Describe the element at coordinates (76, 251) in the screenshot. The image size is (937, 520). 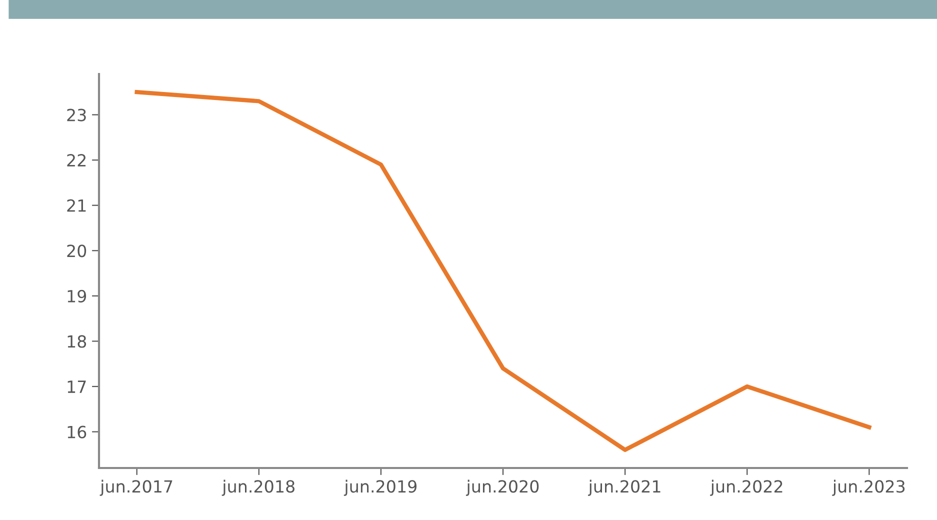
I see `y-tick-label: 20` at that location.